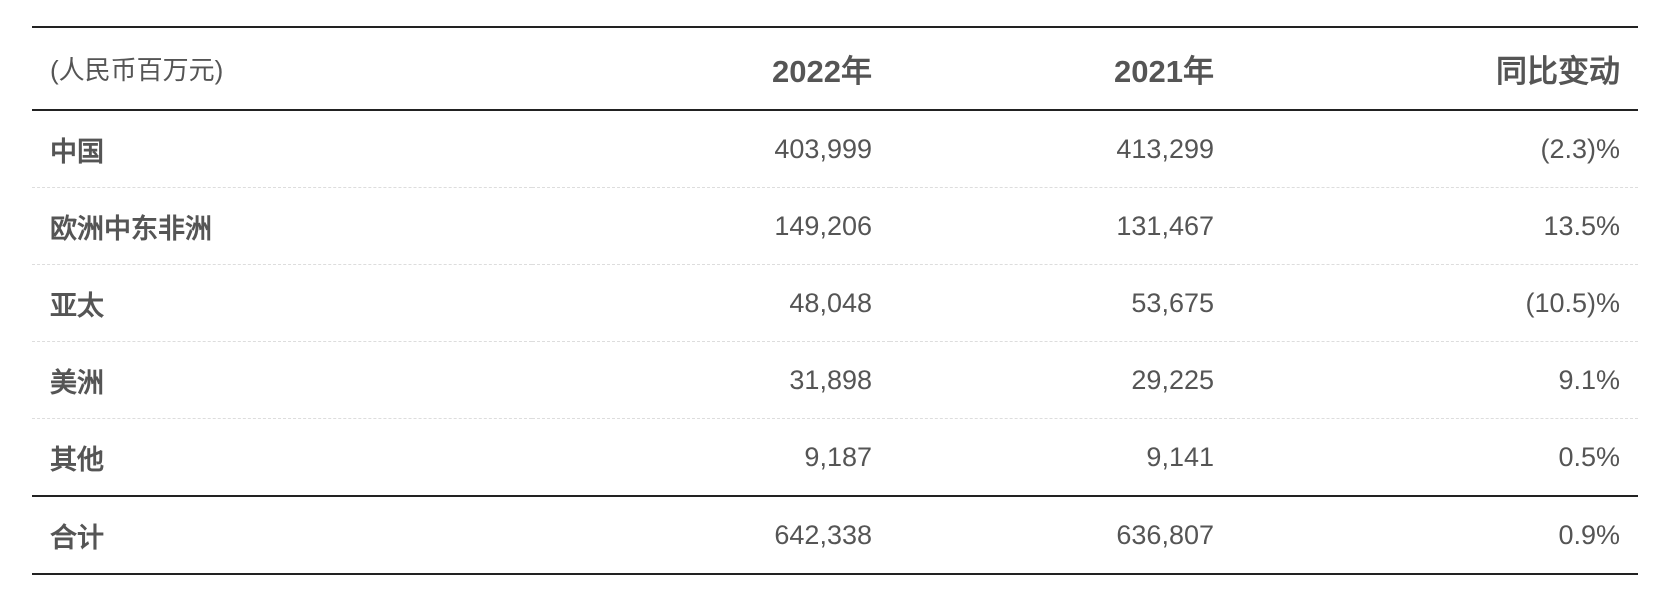  I want to click on cell-value: 0.9%, so click(1435, 534).